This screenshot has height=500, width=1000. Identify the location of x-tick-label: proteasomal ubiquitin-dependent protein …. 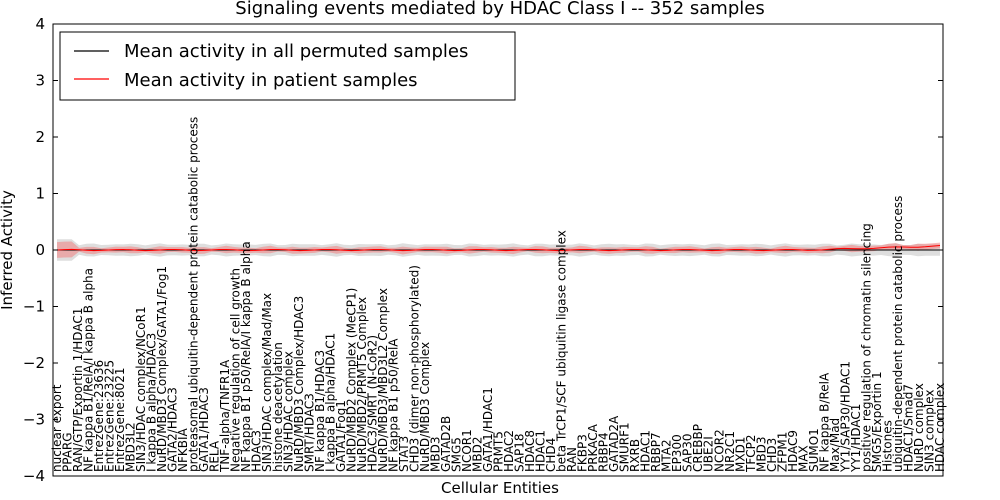
(194, 294).